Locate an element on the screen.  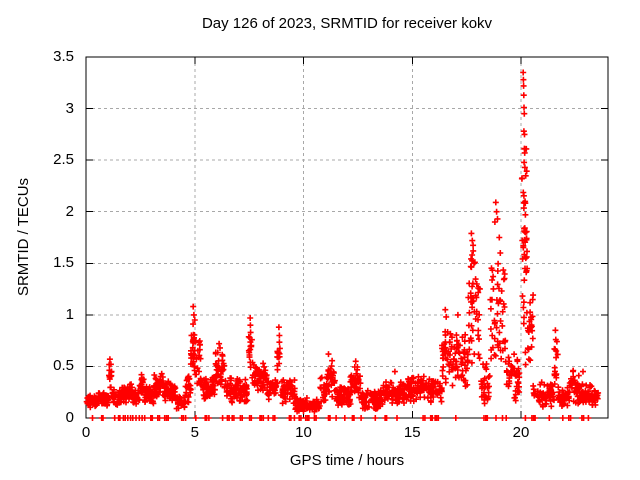
y-tick-label: 0 is located at coordinates (69, 417).